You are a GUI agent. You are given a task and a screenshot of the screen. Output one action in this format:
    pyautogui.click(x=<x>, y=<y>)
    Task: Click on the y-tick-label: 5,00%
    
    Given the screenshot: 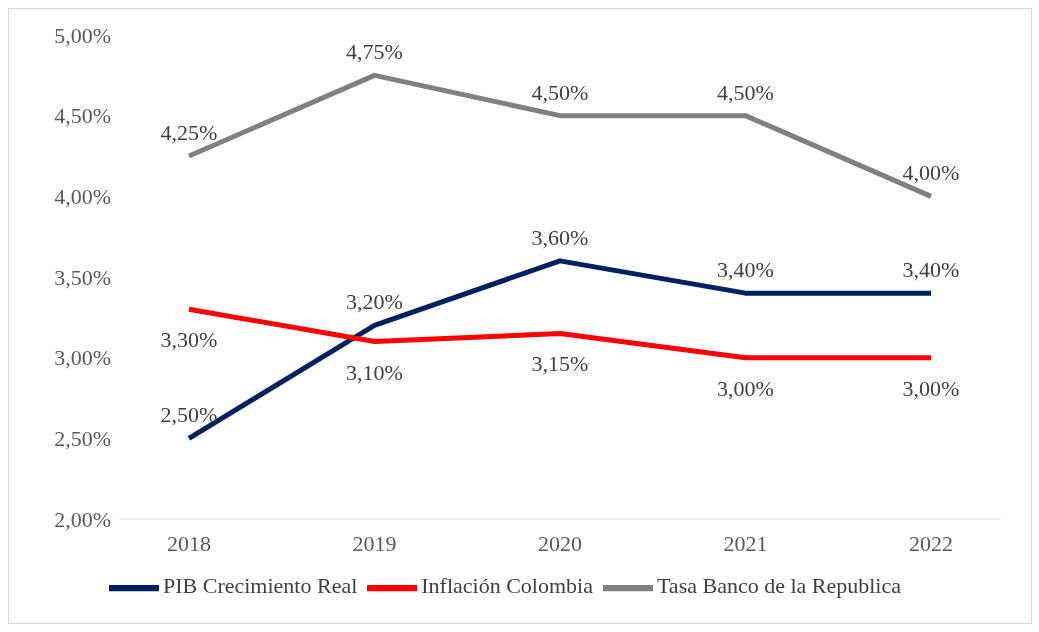 What is the action you would take?
    pyautogui.click(x=82, y=35)
    